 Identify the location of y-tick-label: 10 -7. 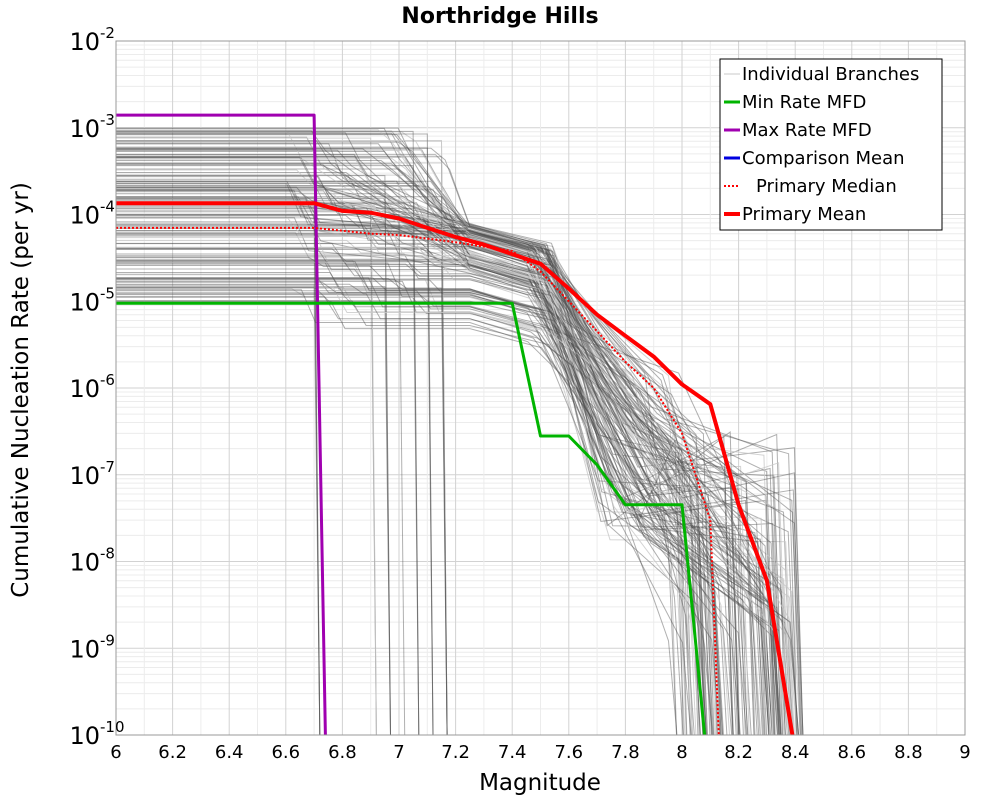
(92, 474).